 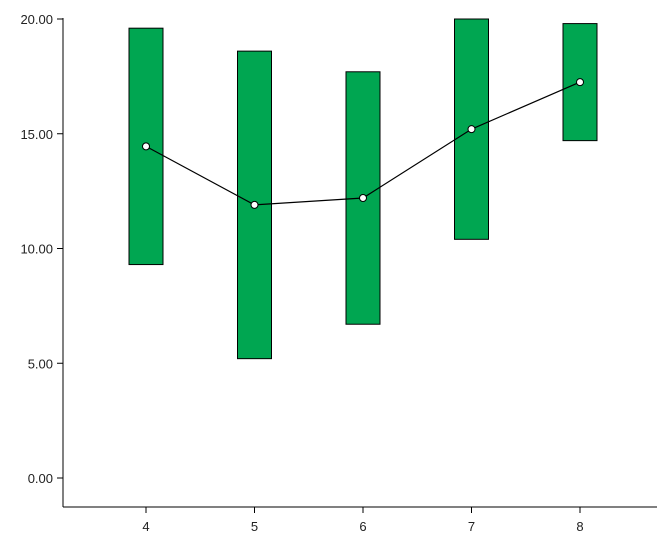 I want to click on x-tick-label: 4, so click(x=145, y=526).